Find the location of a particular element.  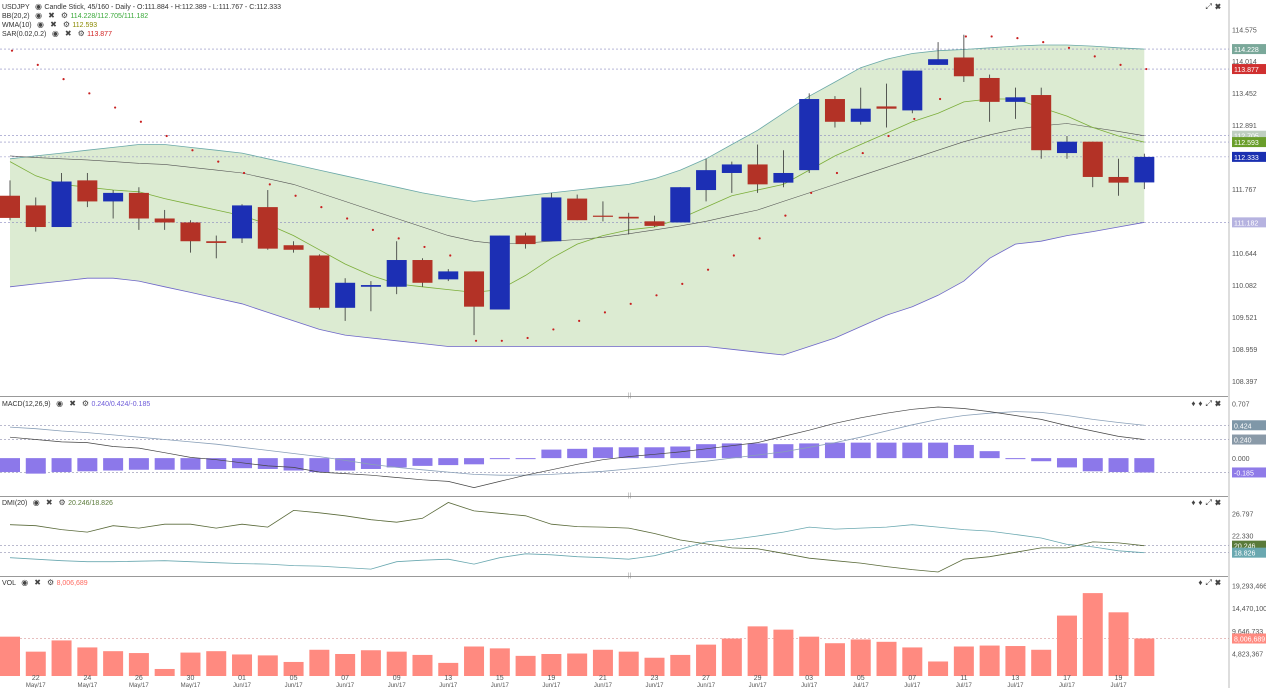

price-label-bg is located at coordinates (1249, 49).